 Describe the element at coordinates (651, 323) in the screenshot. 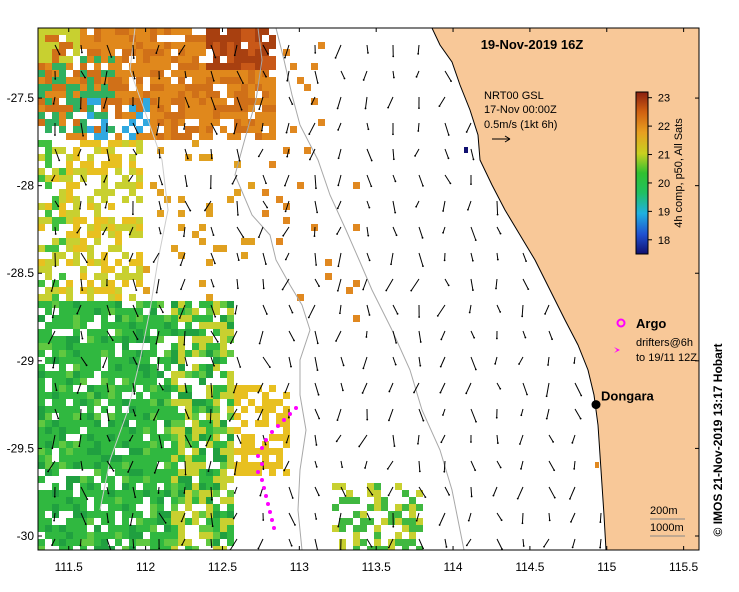

I see `argo-label: Argo` at that location.